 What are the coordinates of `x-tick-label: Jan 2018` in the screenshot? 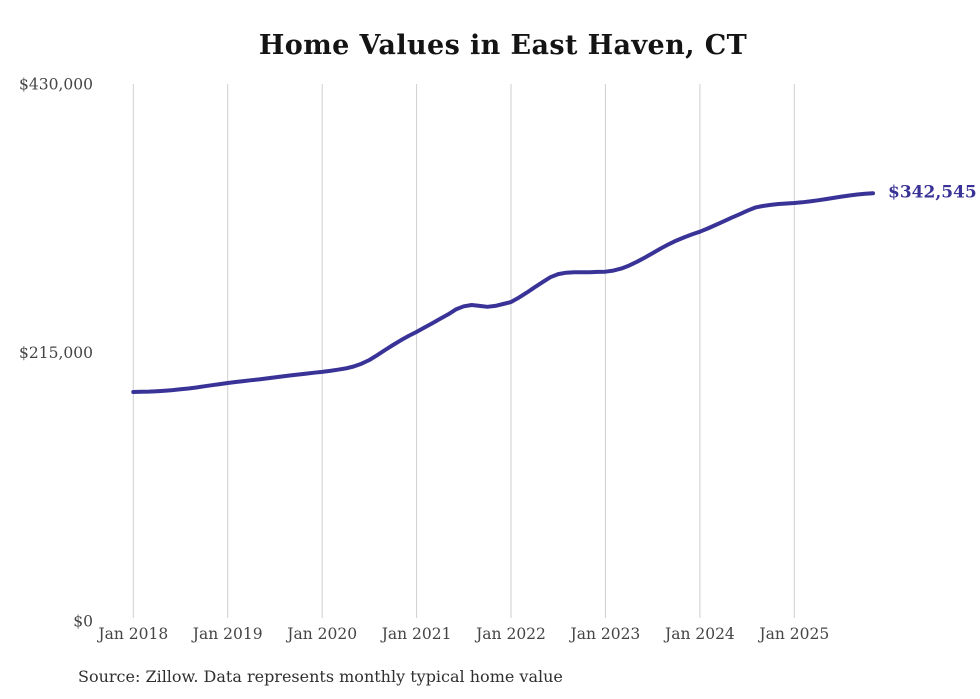 It's located at (132, 634).